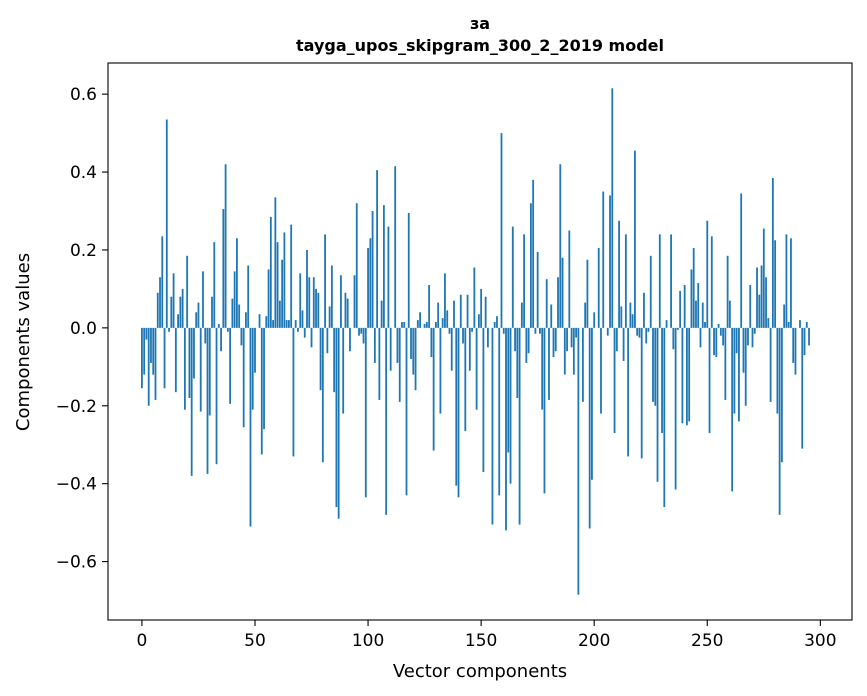 This screenshot has height=696, width=867. What do you see at coordinates (820, 641) in the screenshot?
I see `x-tick-label: 300` at bounding box center [820, 641].